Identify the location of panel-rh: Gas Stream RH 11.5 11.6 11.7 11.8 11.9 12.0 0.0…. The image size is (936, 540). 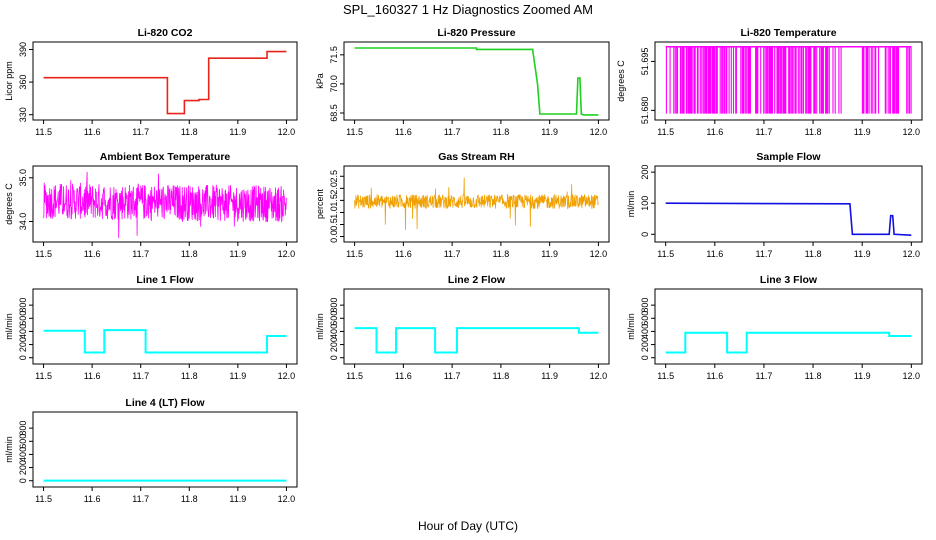
(462, 205).